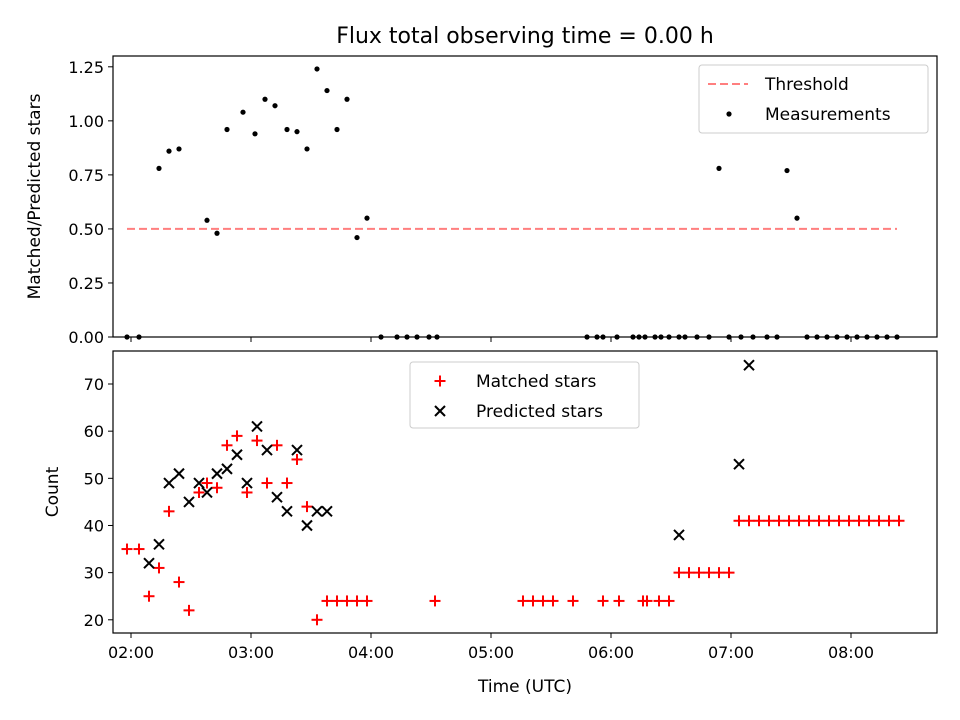 The width and height of the screenshot is (960, 720). Describe the element at coordinates (94, 384) in the screenshot. I see `y-tick-label: 70` at that location.